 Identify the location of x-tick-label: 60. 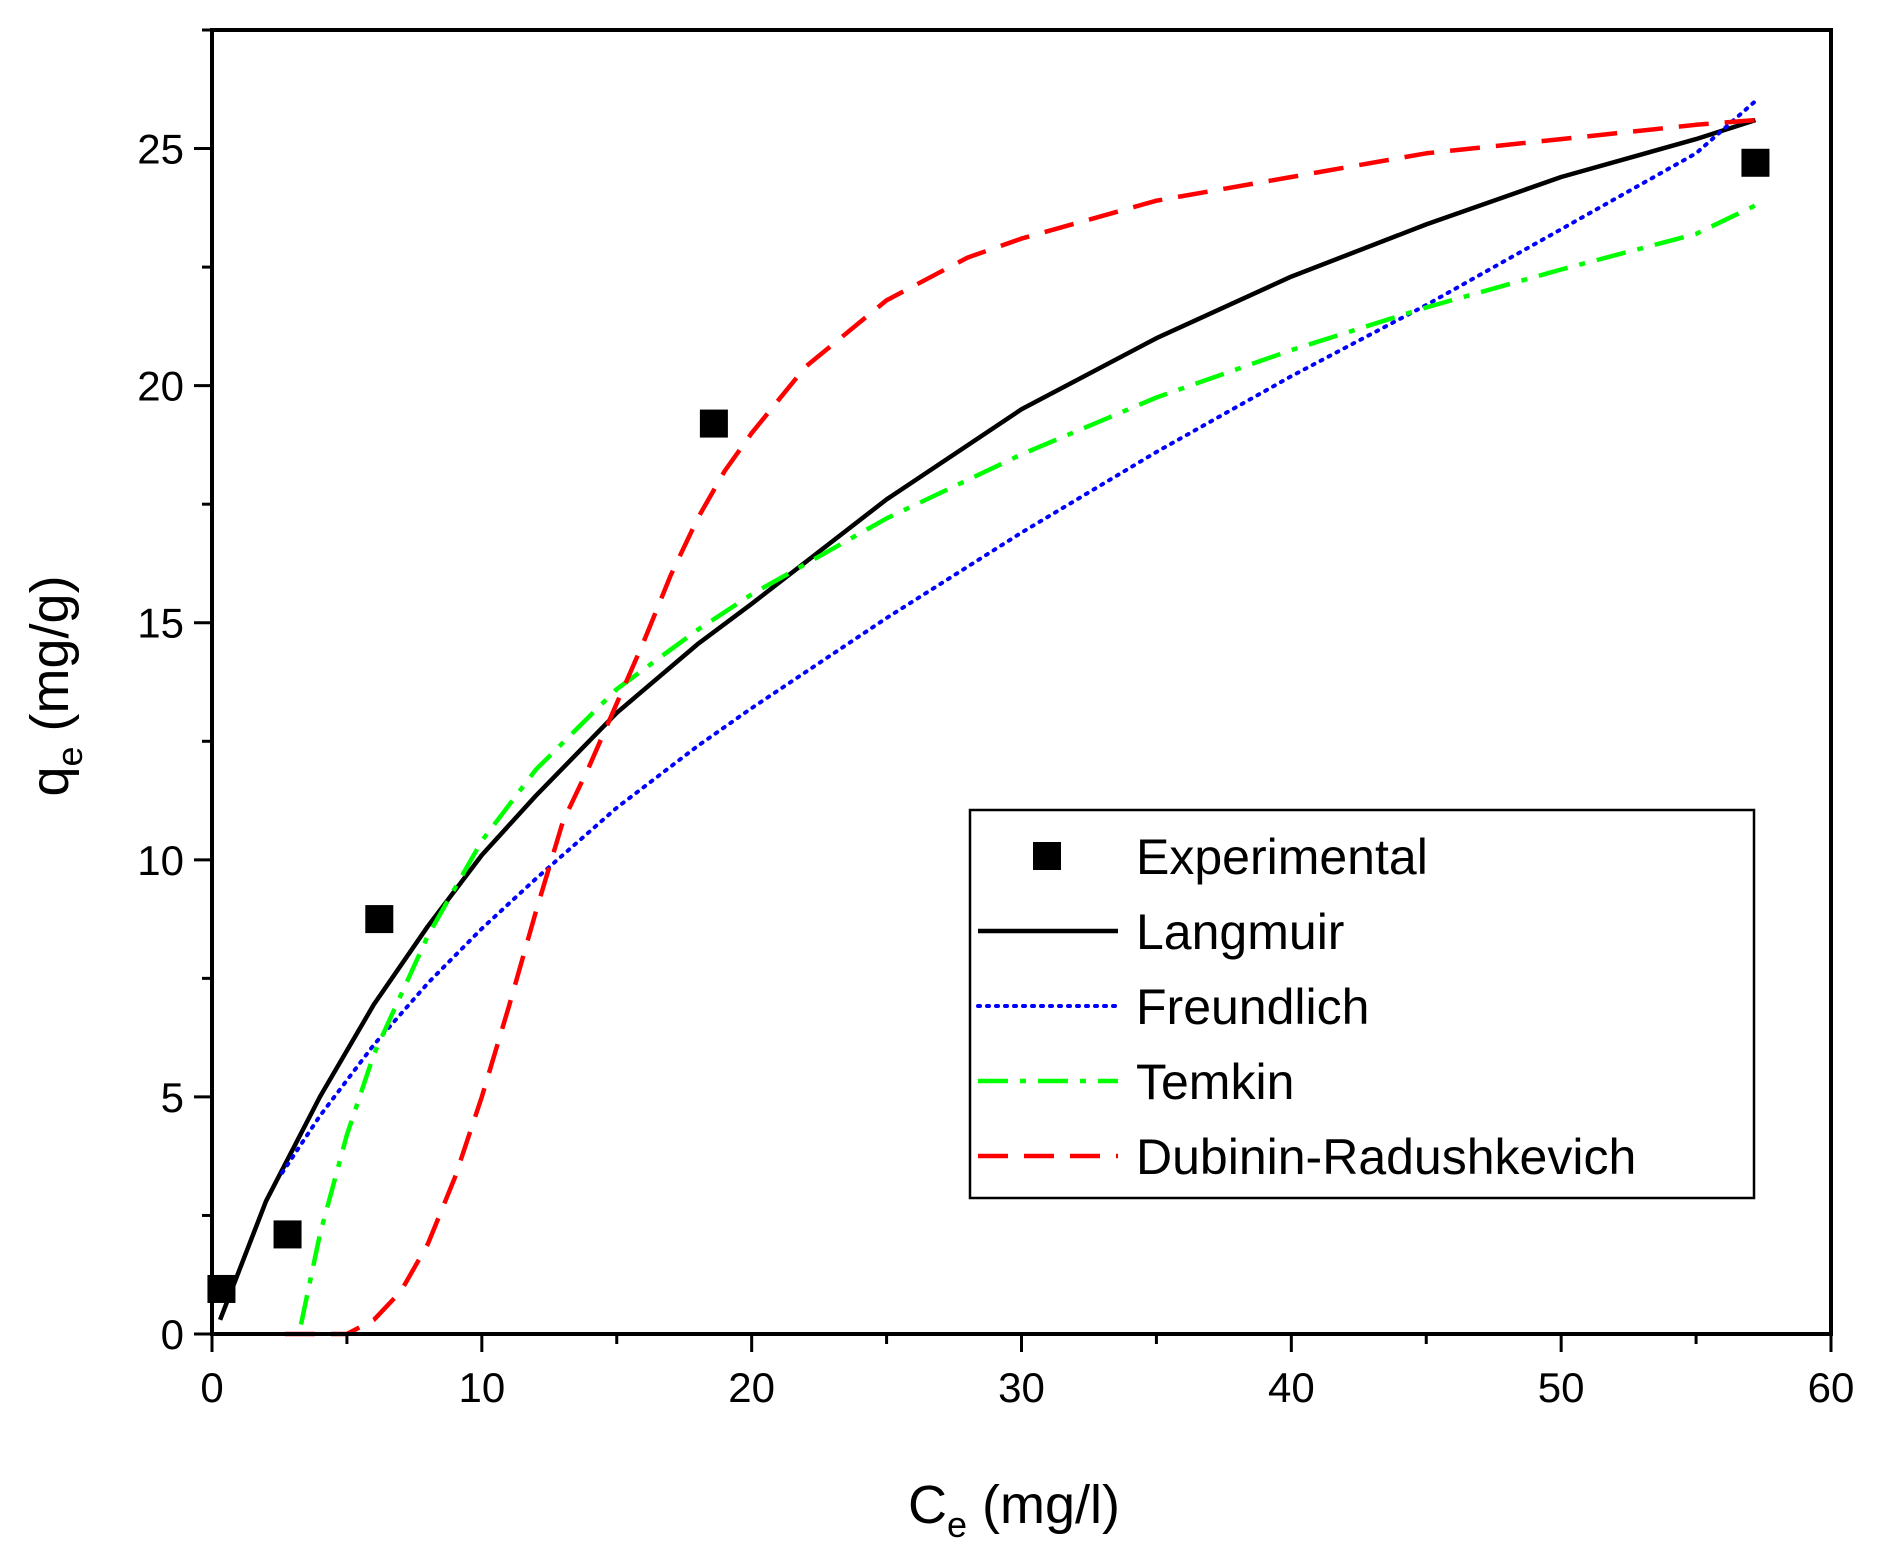
(1831, 1387).